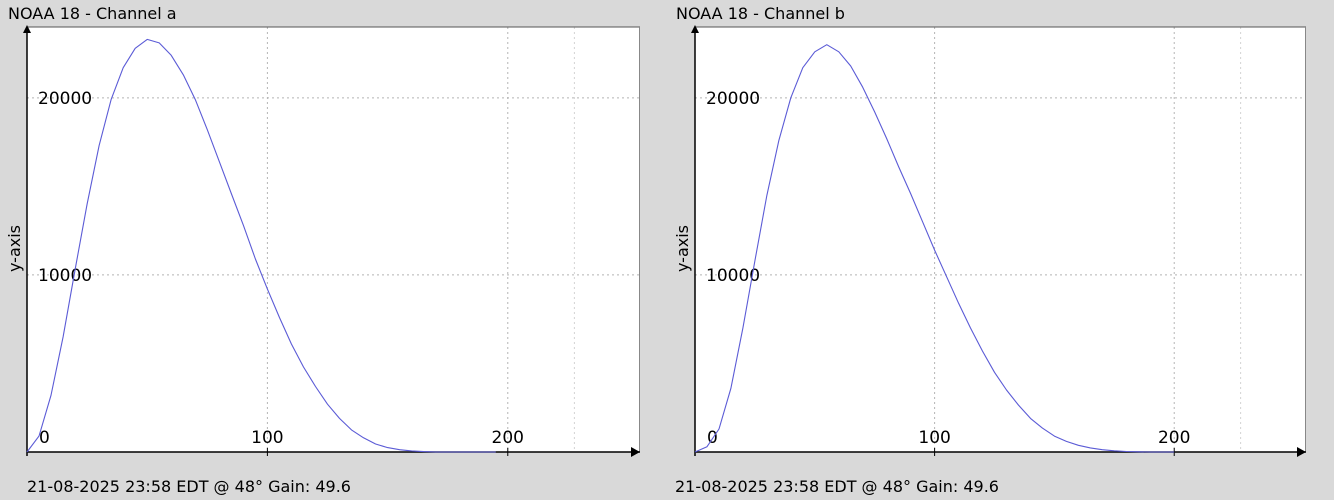  I want to click on chart-title: NOAA 18 - Channel b, so click(760, 13).